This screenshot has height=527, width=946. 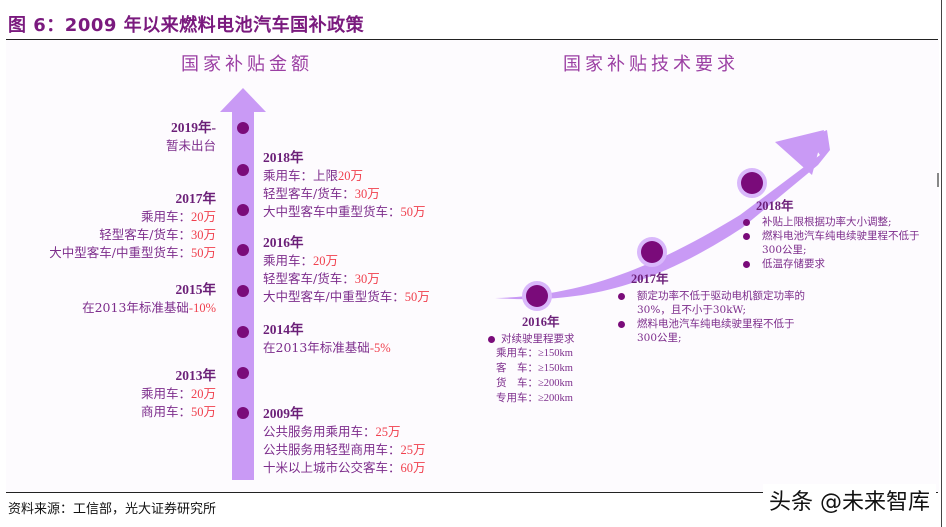 What do you see at coordinates (650, 279) in the screenshot?
I see `tech-2017: 2017年` at bounding box center [650, 279].